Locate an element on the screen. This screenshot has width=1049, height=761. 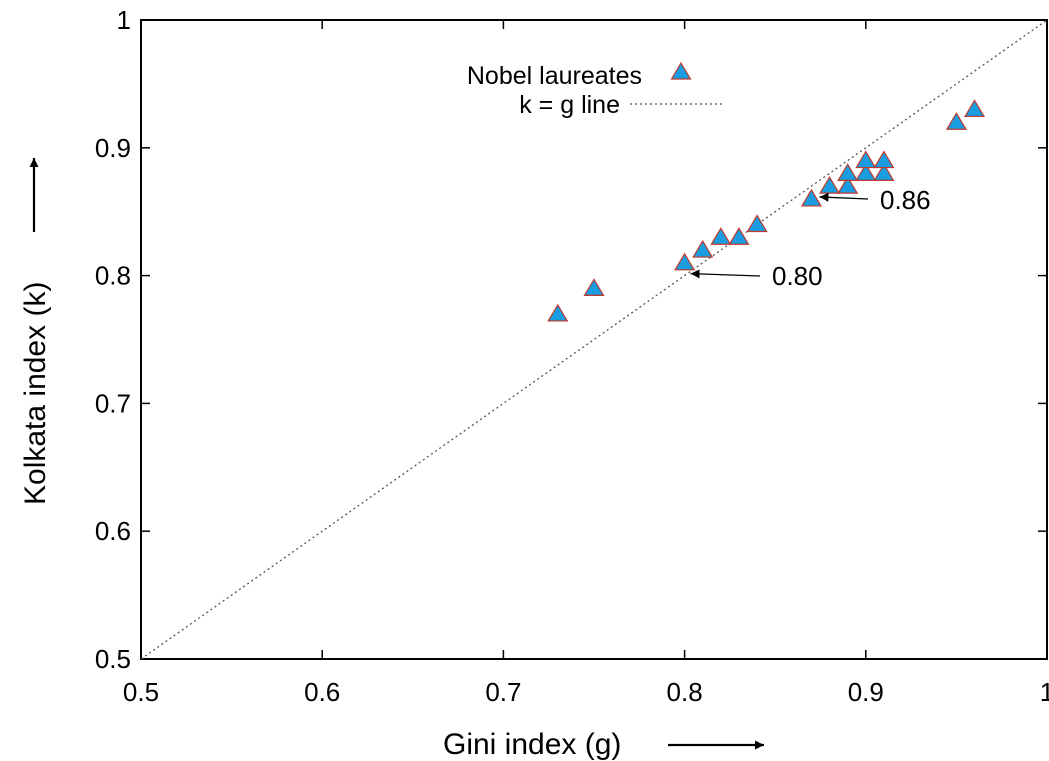
legend-label-nobel-laureates: Nobel laureates is located at coordinates (554, 76).